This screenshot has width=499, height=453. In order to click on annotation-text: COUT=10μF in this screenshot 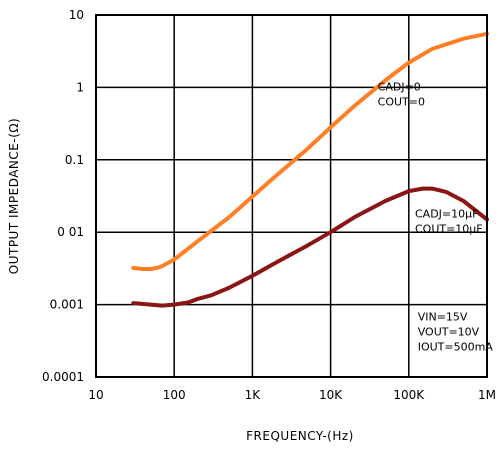, I will do `click(449, 228)`.